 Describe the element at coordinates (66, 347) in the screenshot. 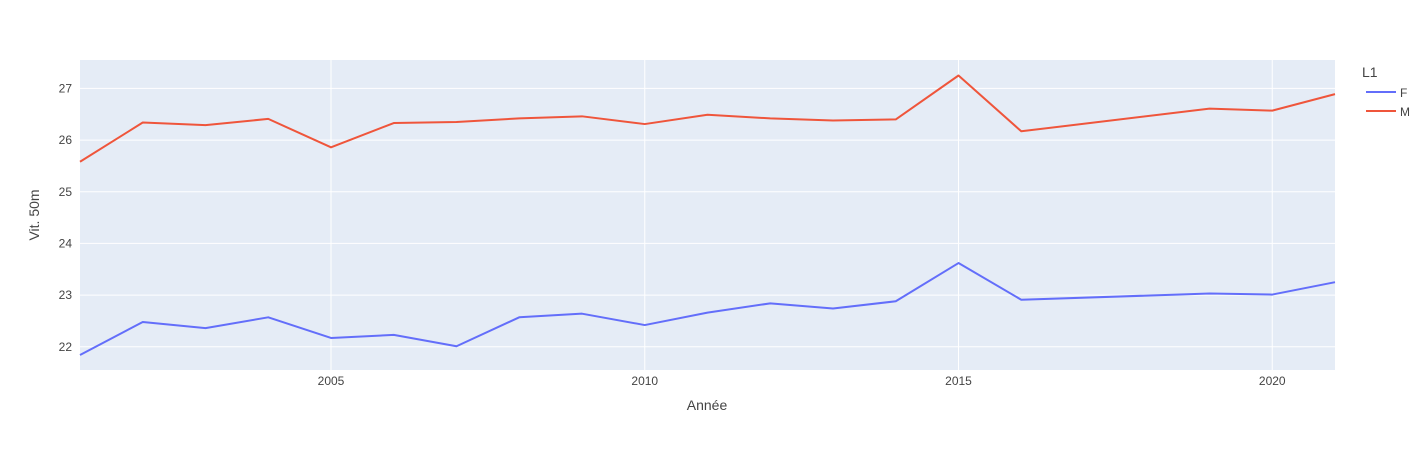

I see `y-tick-label: 22` at that location.